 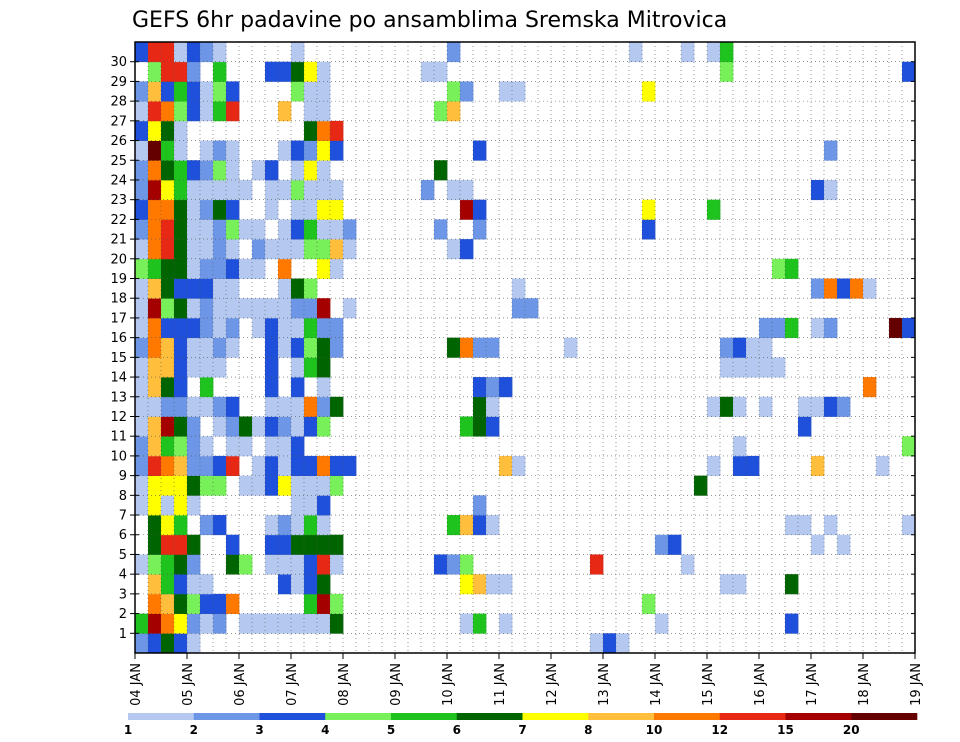 What do you see at coordinates (118, 82) in the screenshot?
I see `y-tick-label: 29` at bounding box center [118, 82].